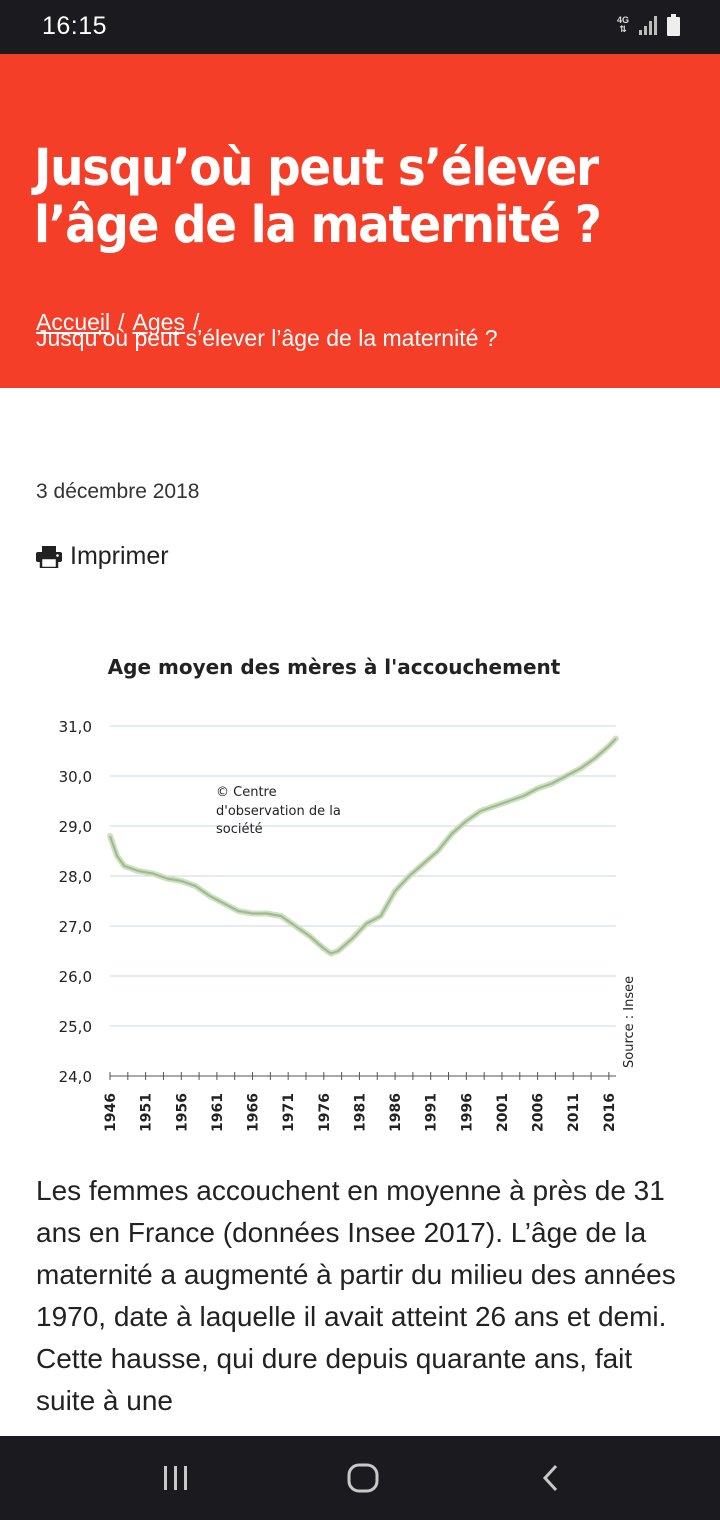 Image resolution: width=720 pixels, height=1520 pixels. I want to click on battery-icon, so click(673, 25).